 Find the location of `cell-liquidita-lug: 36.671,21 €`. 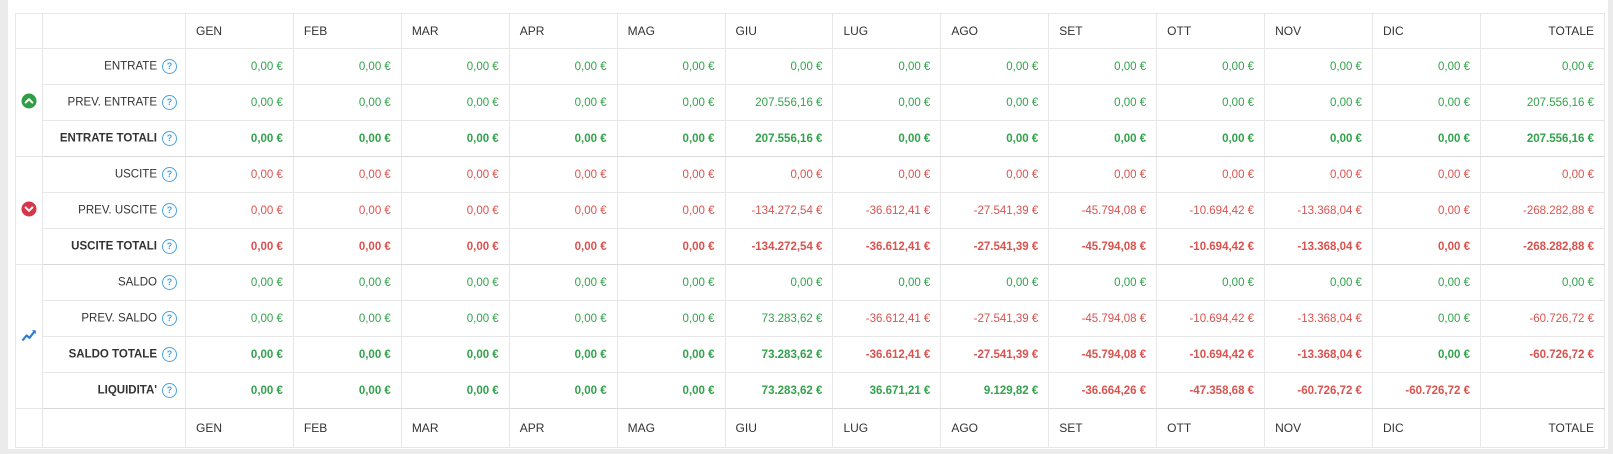

cell-liquidita-lug: 36.671,21 € is located at coordinates (887, 390).